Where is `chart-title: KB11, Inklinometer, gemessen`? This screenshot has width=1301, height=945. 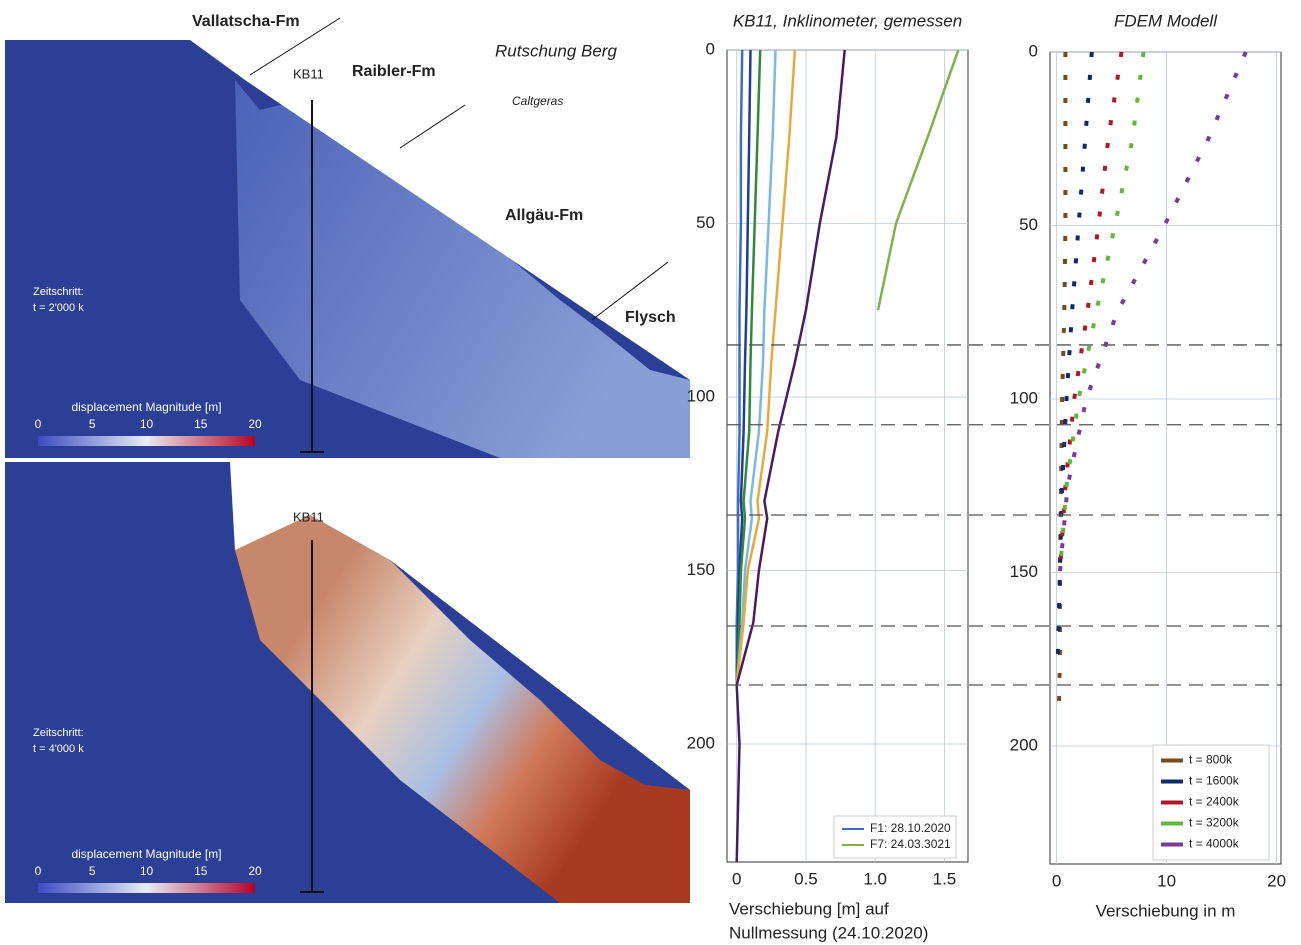
chart-title: KB11, Inklinometer, gemessen is located at coordinates (847, 20).